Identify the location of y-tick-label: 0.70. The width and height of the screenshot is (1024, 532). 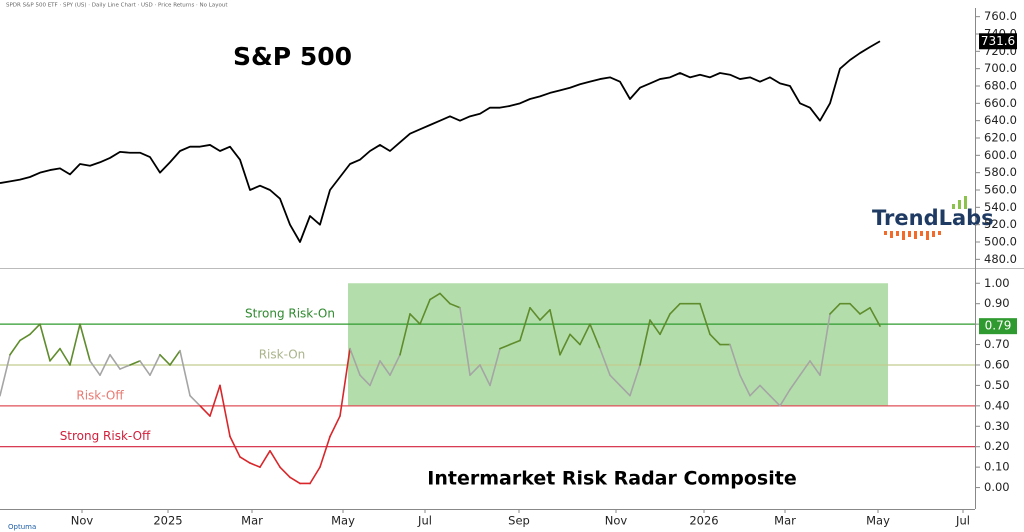
(997, 344).